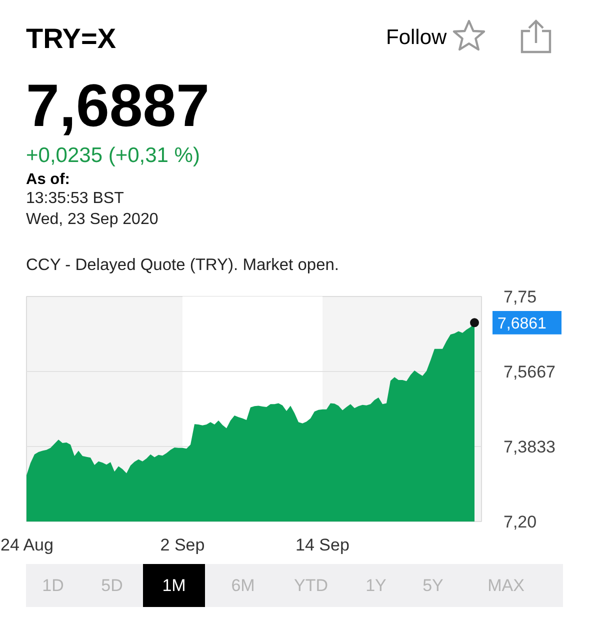 The height and width of the screenshot is (623, 591). What do you see at coordinates (183, 265) in the screenshot?
I see `text: CCY - Delayed Quote (TRY). Market open.` at bounding box center [183, 265].